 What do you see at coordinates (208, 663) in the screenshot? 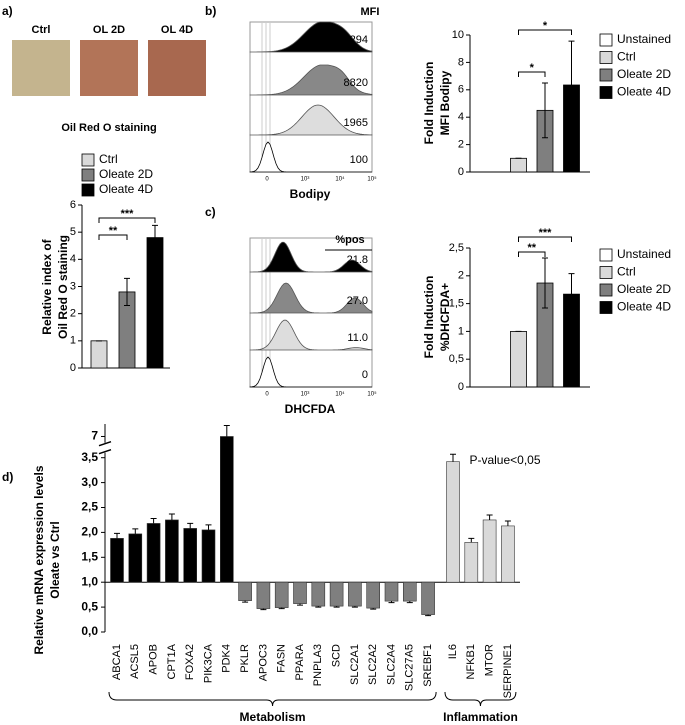
I see `x-tick-label: PIK3CA` at bounding box center [208, 663].